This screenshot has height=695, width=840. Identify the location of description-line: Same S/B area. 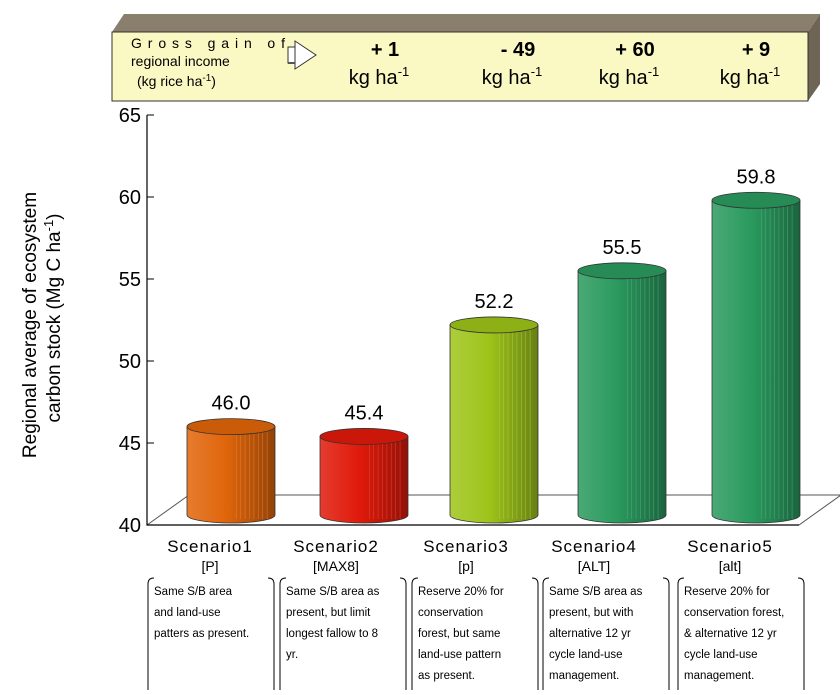
(193, 592).